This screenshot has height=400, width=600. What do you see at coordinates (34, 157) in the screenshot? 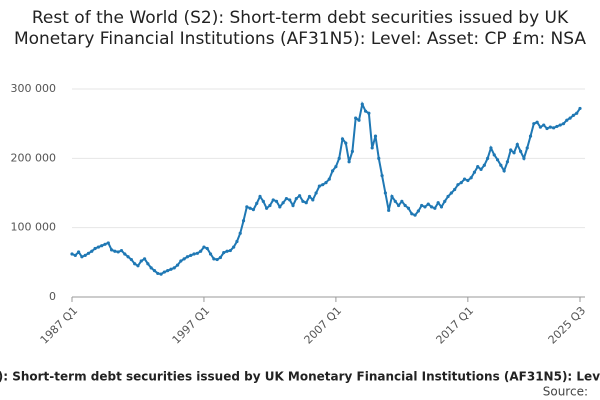
I see `y-tick-label: 200 000` at bounding box center [34, 157].